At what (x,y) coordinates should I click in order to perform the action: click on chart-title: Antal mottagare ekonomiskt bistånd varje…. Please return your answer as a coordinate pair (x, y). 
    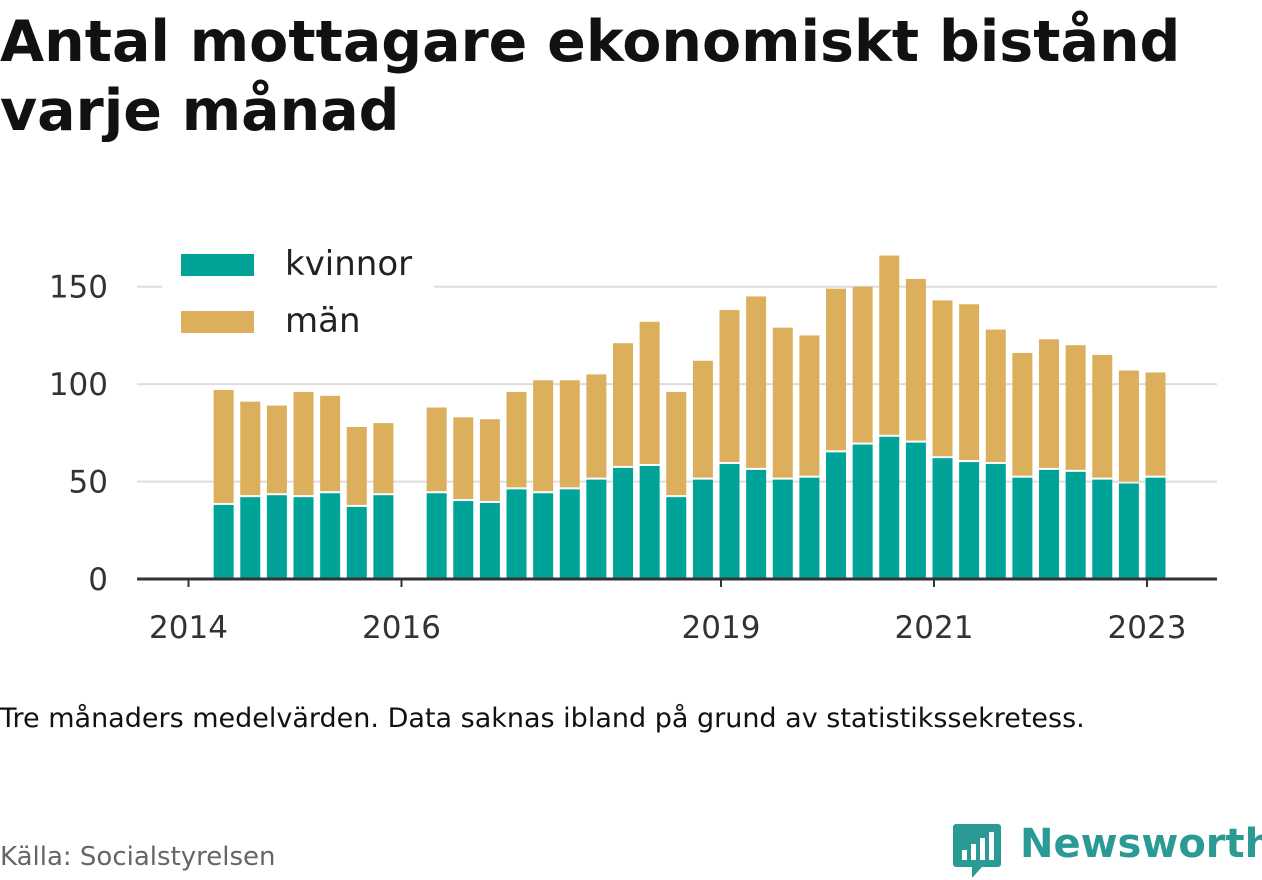
    Looking at the image, I should click on (590, 76).